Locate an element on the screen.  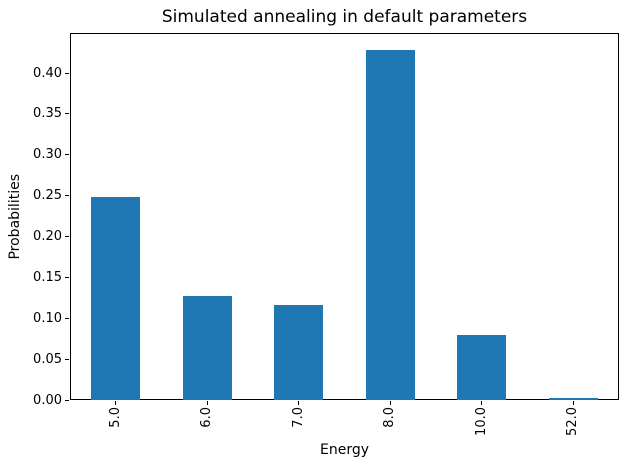
x-tick-label-text: 5.0 is located at coordinates (115, 417).